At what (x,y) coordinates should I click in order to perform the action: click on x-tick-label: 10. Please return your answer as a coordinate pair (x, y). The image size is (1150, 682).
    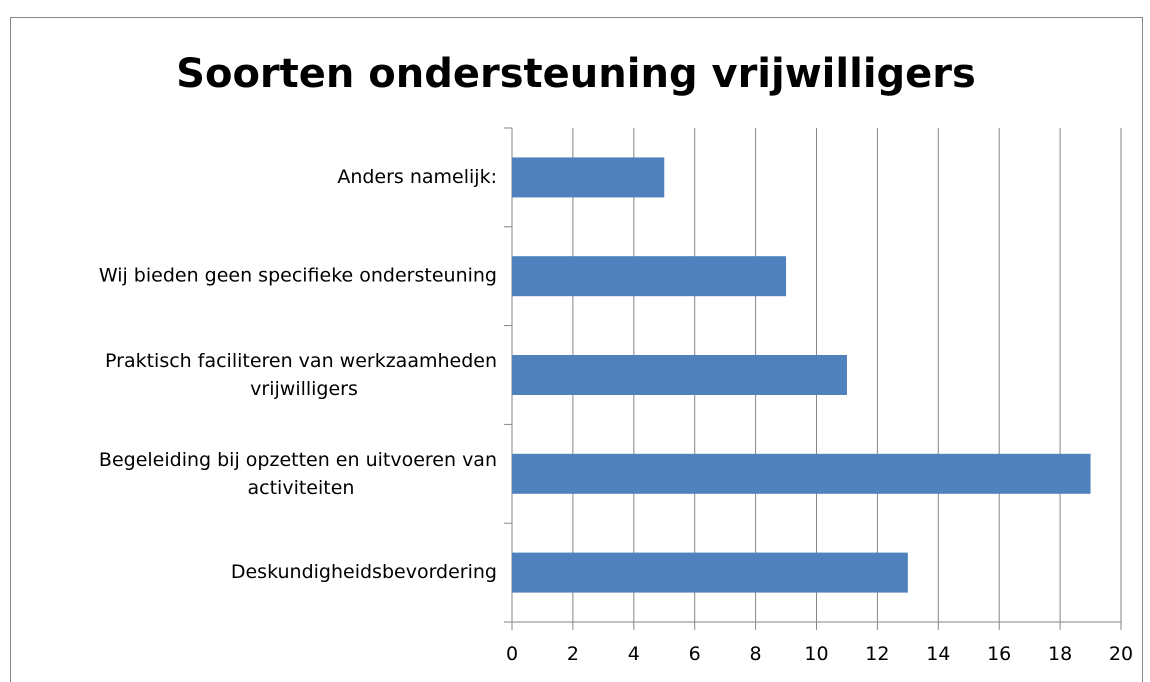
    Looking at the image, I should click on (816, 654).